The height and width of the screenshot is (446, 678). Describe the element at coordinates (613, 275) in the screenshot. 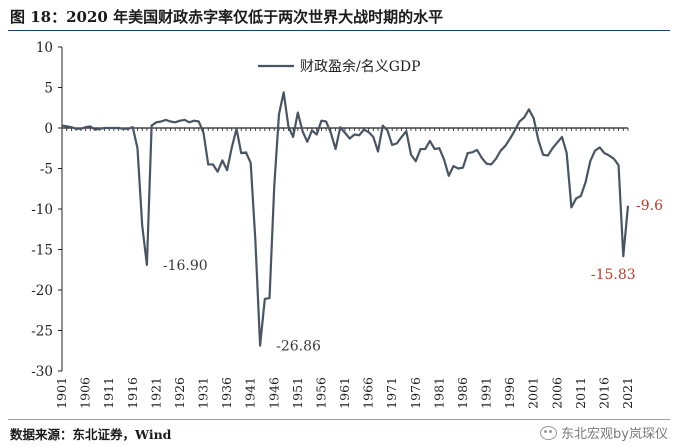

I see `data-label: -15.83` at that location.